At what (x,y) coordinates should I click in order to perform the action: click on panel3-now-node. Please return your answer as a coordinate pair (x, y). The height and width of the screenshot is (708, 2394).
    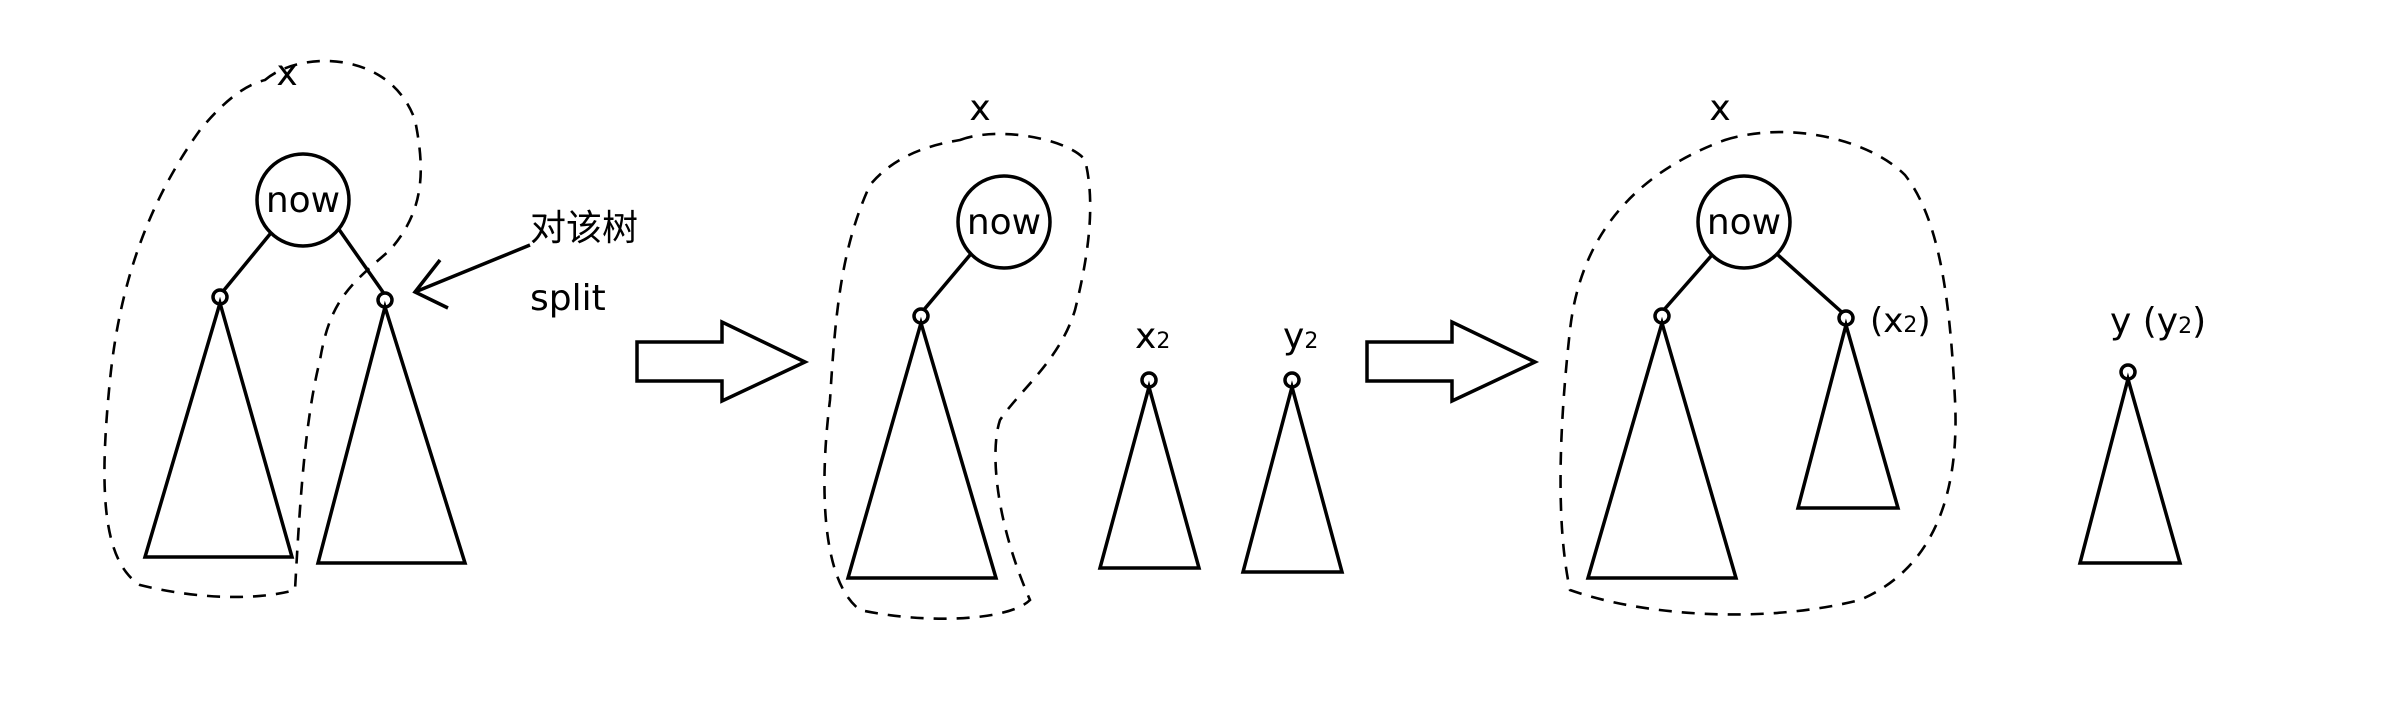
    Looking at the image, I should click on (1744, 222).